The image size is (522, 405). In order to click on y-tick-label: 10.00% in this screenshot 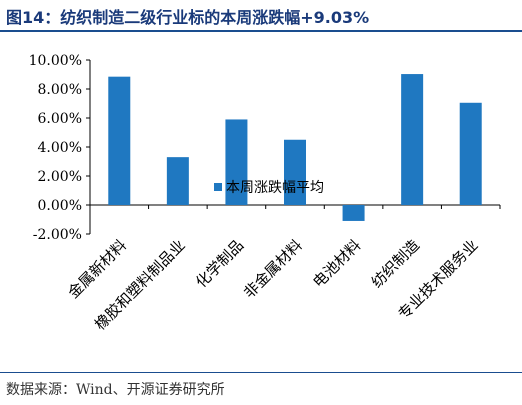, I will do `click(55, 61)`.